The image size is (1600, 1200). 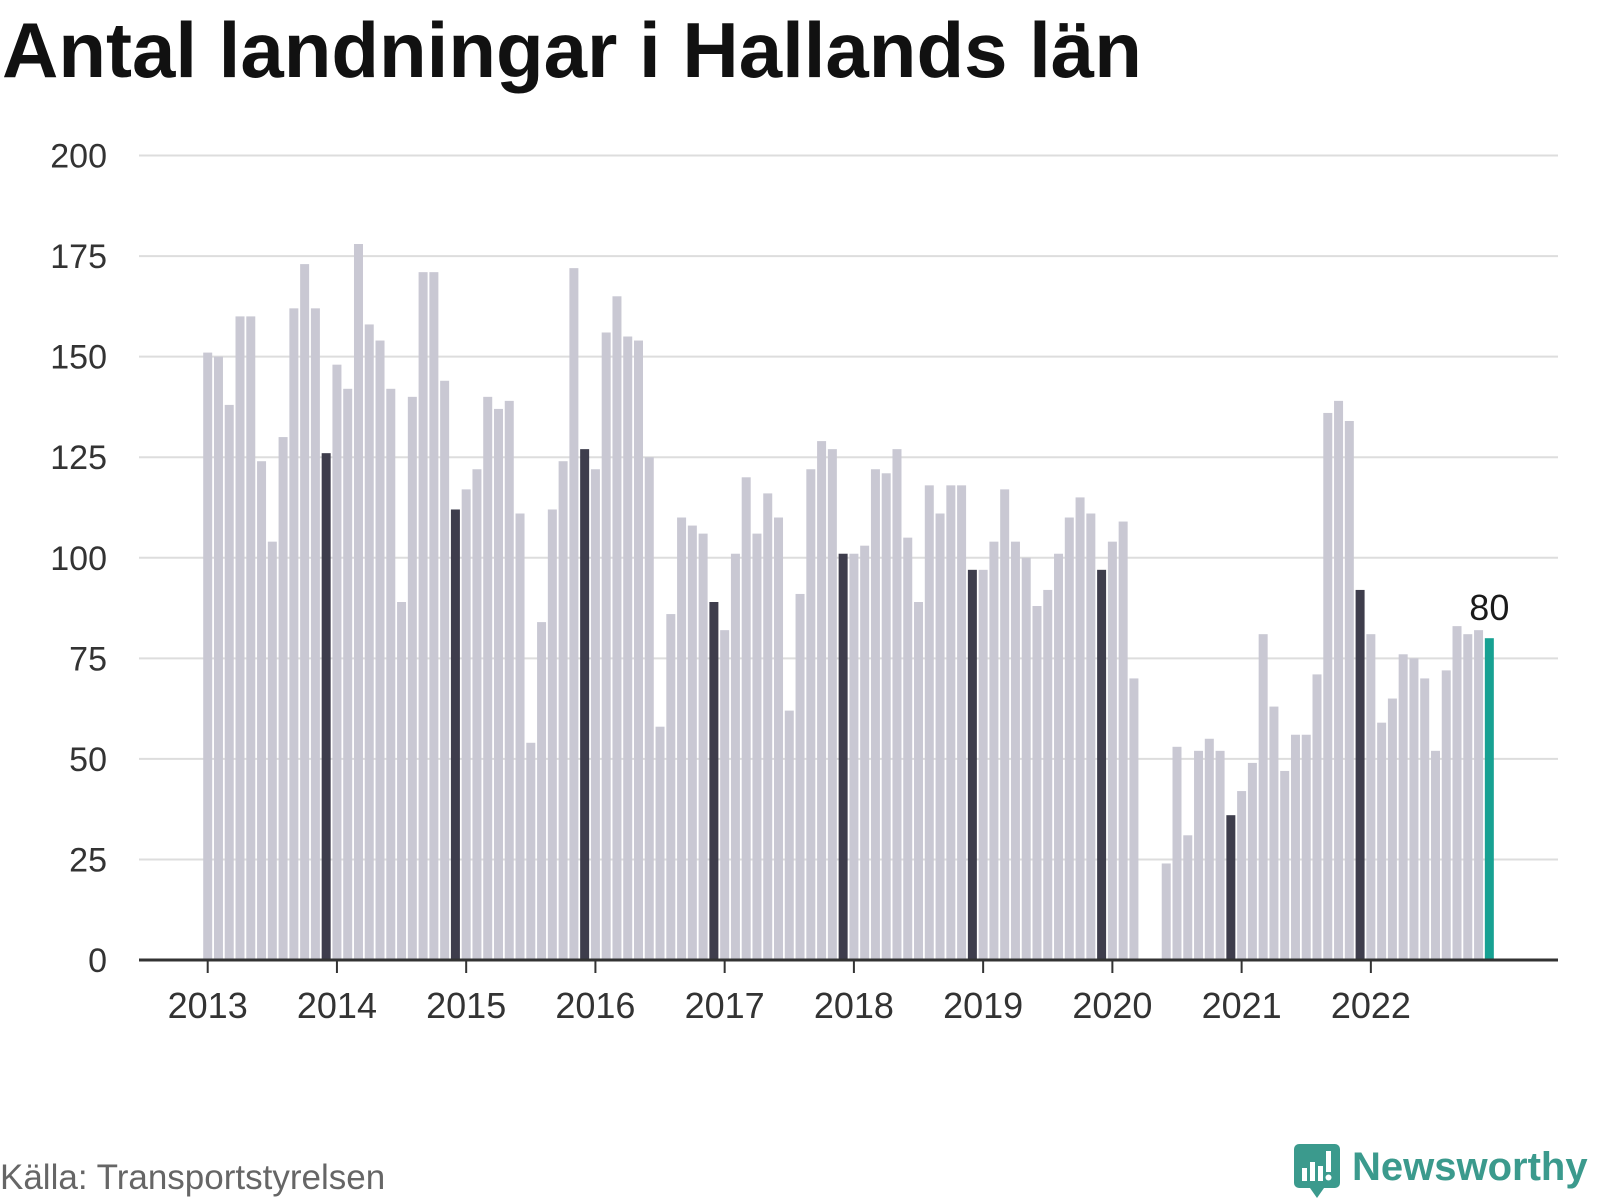 I want to click on data-label: 80, so click(x=1489, y=607).